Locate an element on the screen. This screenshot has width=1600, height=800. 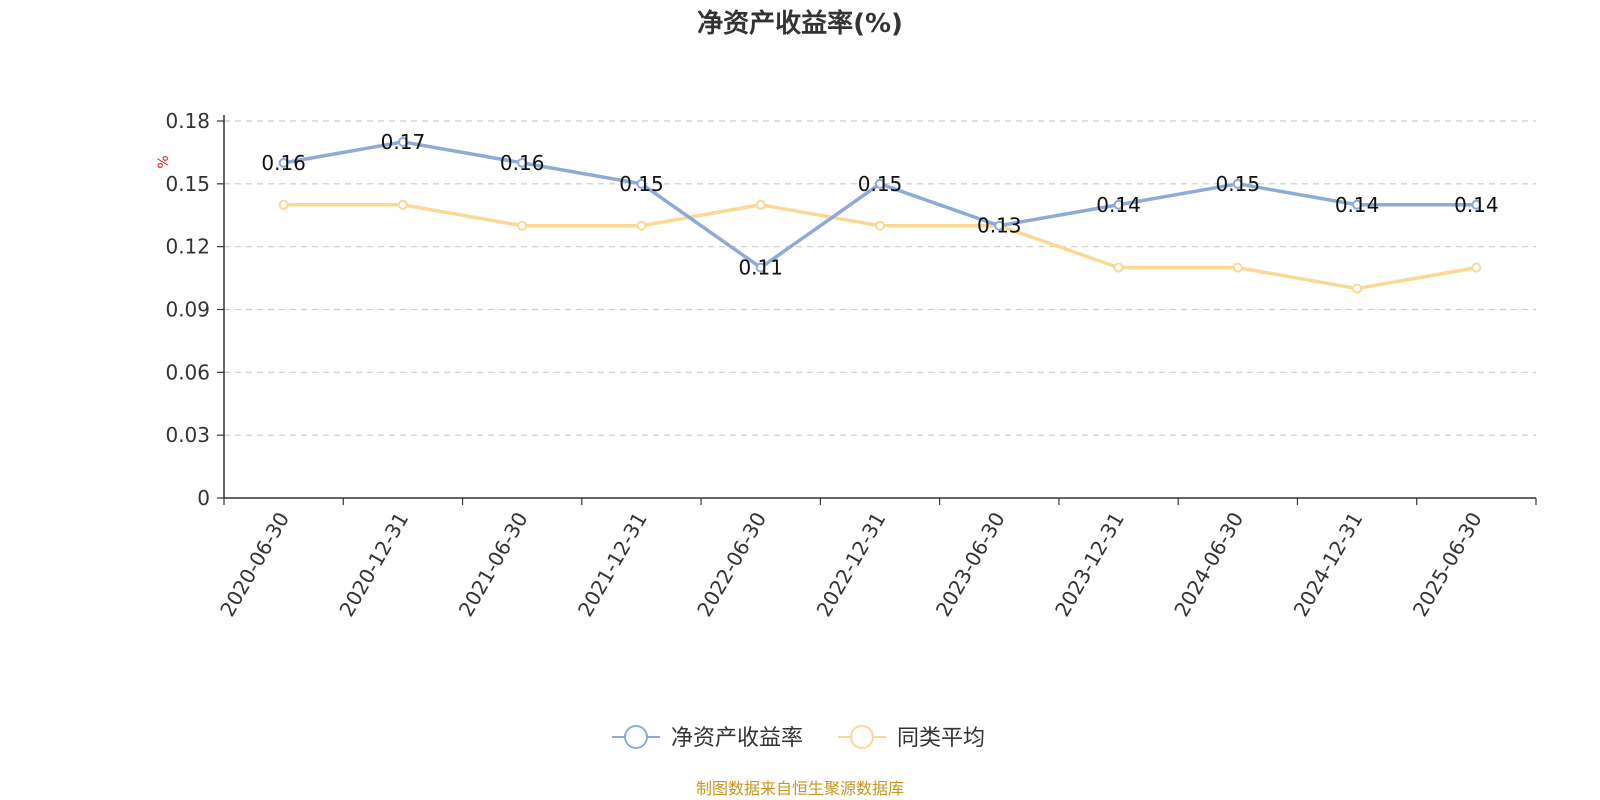
x-tick-label: 2023-06-30 is located at coordinates (970, 564).